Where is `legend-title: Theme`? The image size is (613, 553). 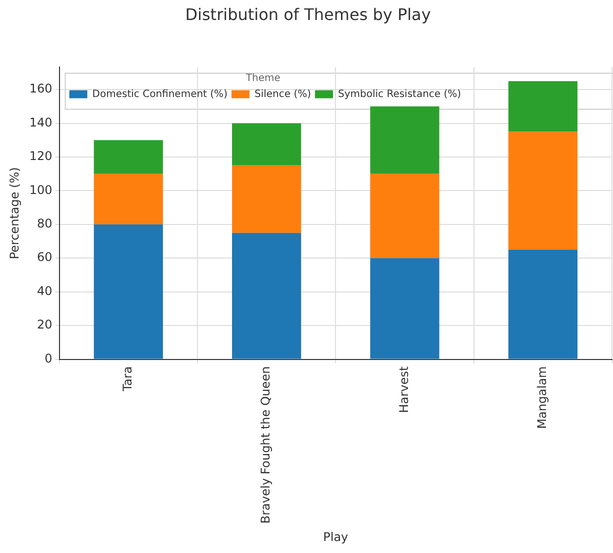
legend-title: Theme is located at coordinates (262, 78).